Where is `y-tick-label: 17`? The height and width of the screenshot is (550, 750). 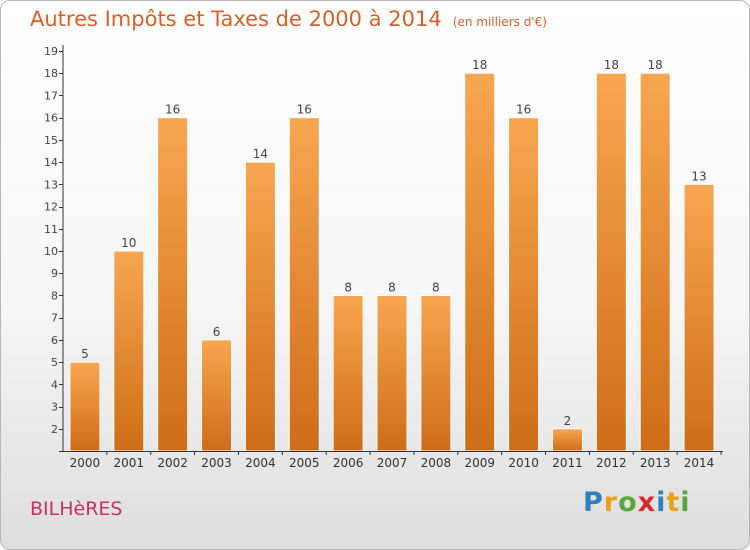
y-tick-label: 17 is located at coordinates (51, 95).